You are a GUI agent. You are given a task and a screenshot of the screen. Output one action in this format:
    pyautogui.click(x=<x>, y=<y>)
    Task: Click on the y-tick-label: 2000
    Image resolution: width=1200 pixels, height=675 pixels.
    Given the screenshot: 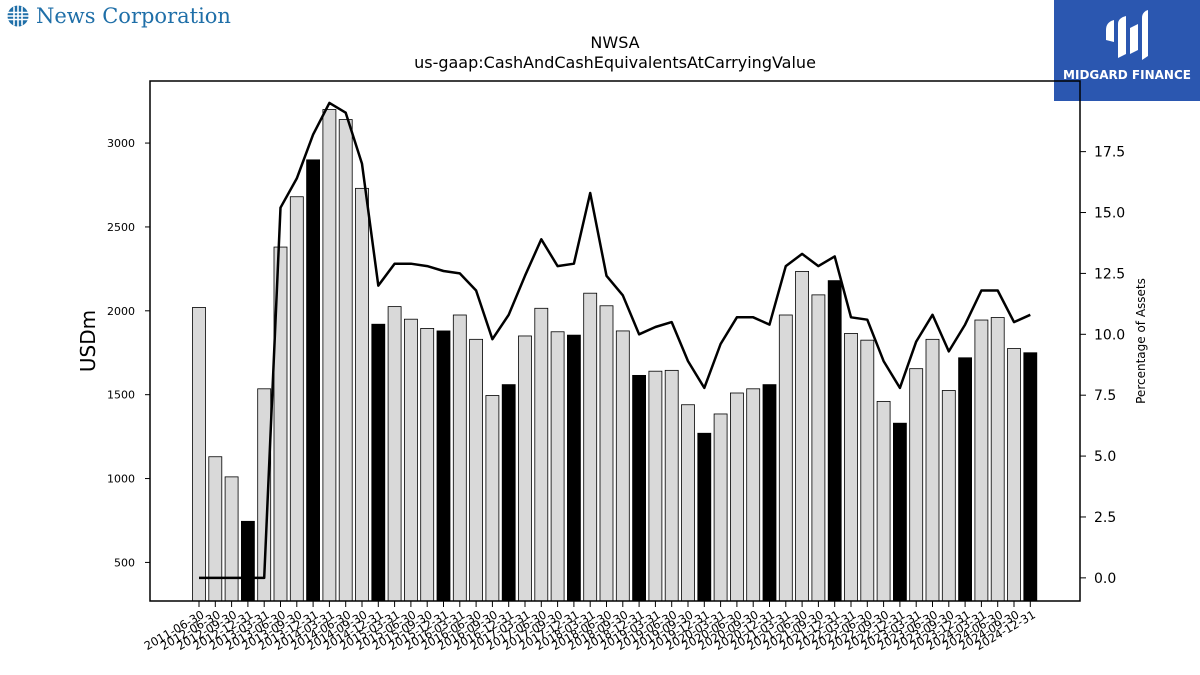 What is the action you would take?
    pyautogui.click(x=121, y=311)
    